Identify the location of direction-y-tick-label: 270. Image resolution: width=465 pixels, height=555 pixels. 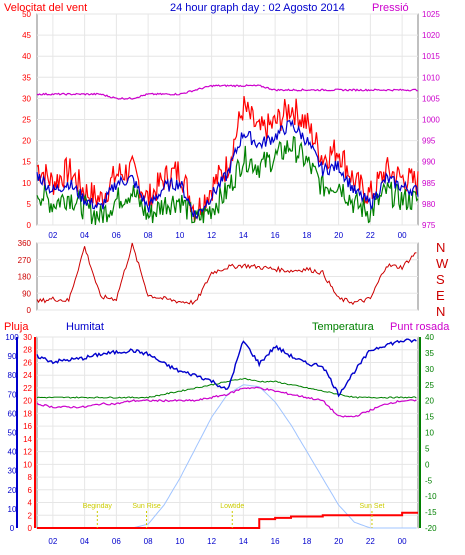
(25, 260).